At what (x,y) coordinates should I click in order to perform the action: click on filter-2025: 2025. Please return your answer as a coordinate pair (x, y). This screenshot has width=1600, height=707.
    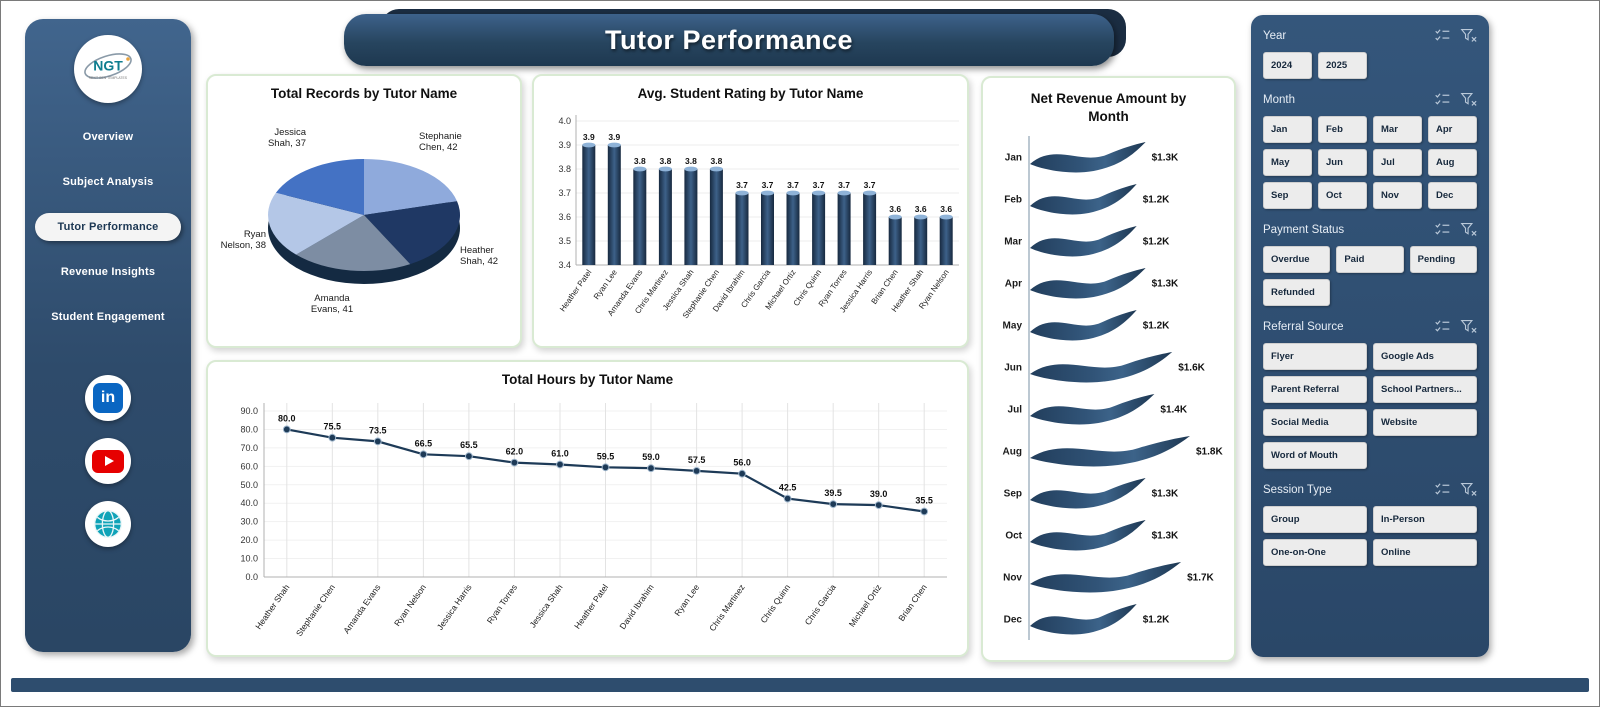
    Looking at the image, I should click on (1342, 65).